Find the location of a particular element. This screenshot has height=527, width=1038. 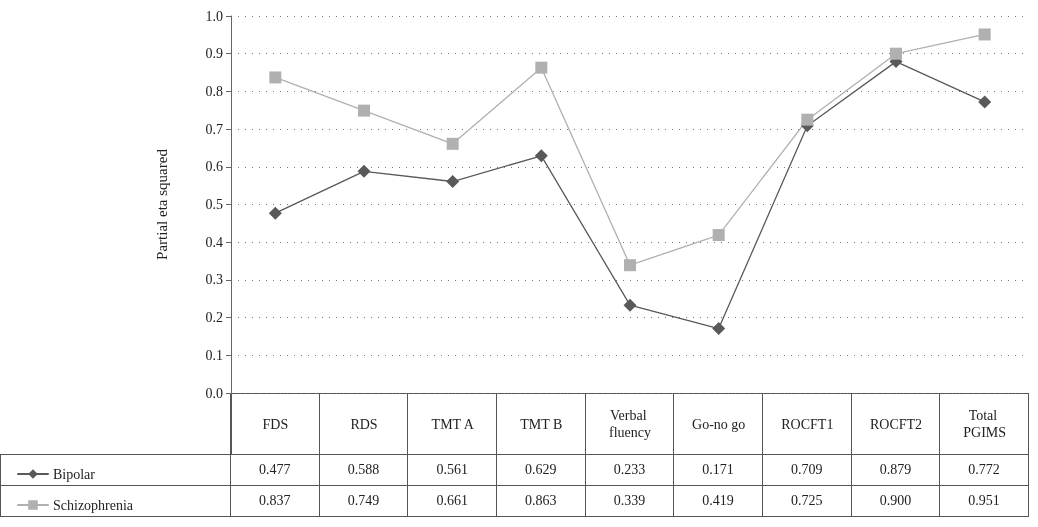

data-label: 0.233 is located at coordinates (630, 470).